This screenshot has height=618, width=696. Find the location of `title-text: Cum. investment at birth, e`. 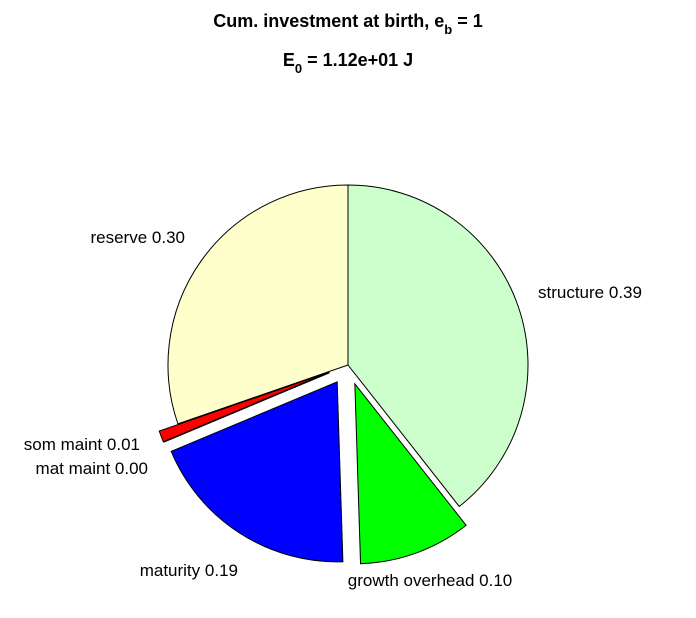

title-text: Cum. investment at birth, e is located at coordinates (328, 21).